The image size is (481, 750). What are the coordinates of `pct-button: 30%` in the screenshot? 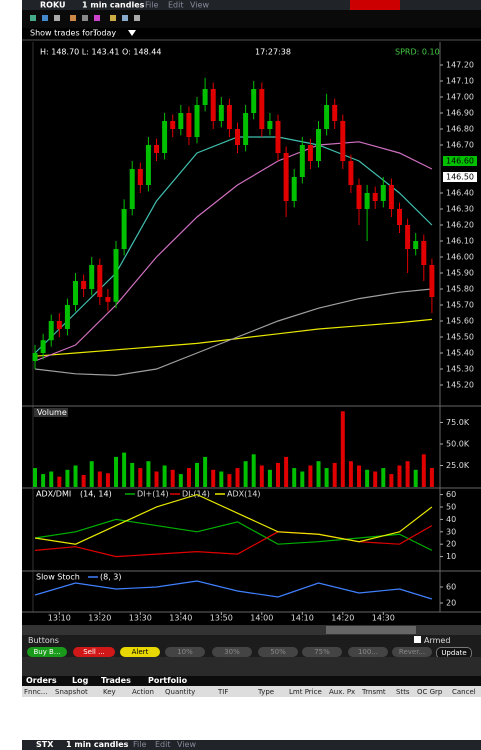 It's located at (232, 652).